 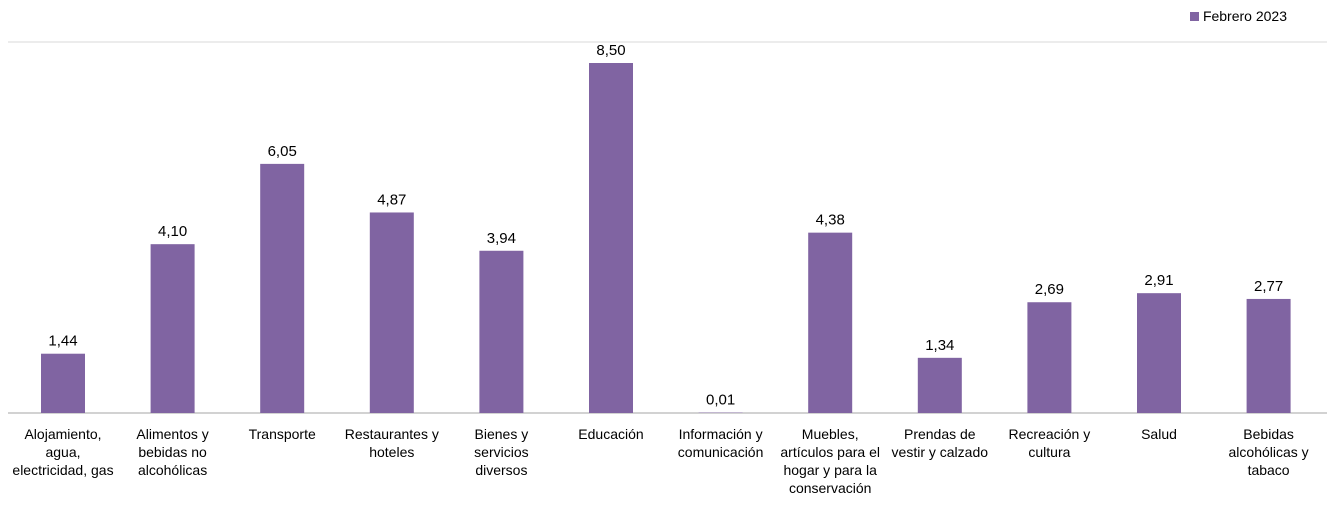 I want to click on data-label: 2,77, so click(x=1268, y=286).